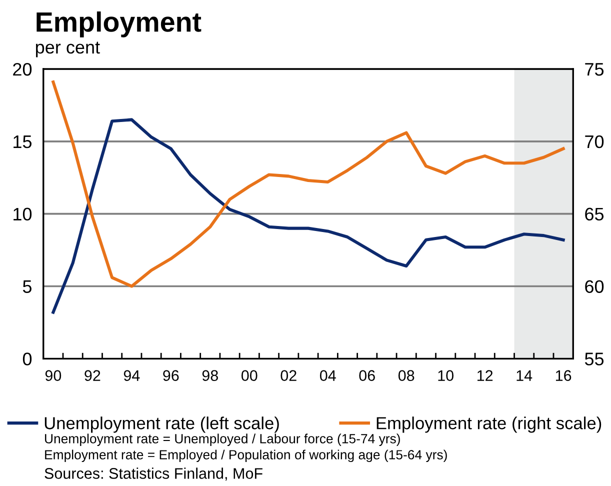 This screenshot has height=486, width=611. What do you see at coordinates (446, 375) in the screenshot?
I see `x-tick-label: 10` at bounding box center [446, 375].